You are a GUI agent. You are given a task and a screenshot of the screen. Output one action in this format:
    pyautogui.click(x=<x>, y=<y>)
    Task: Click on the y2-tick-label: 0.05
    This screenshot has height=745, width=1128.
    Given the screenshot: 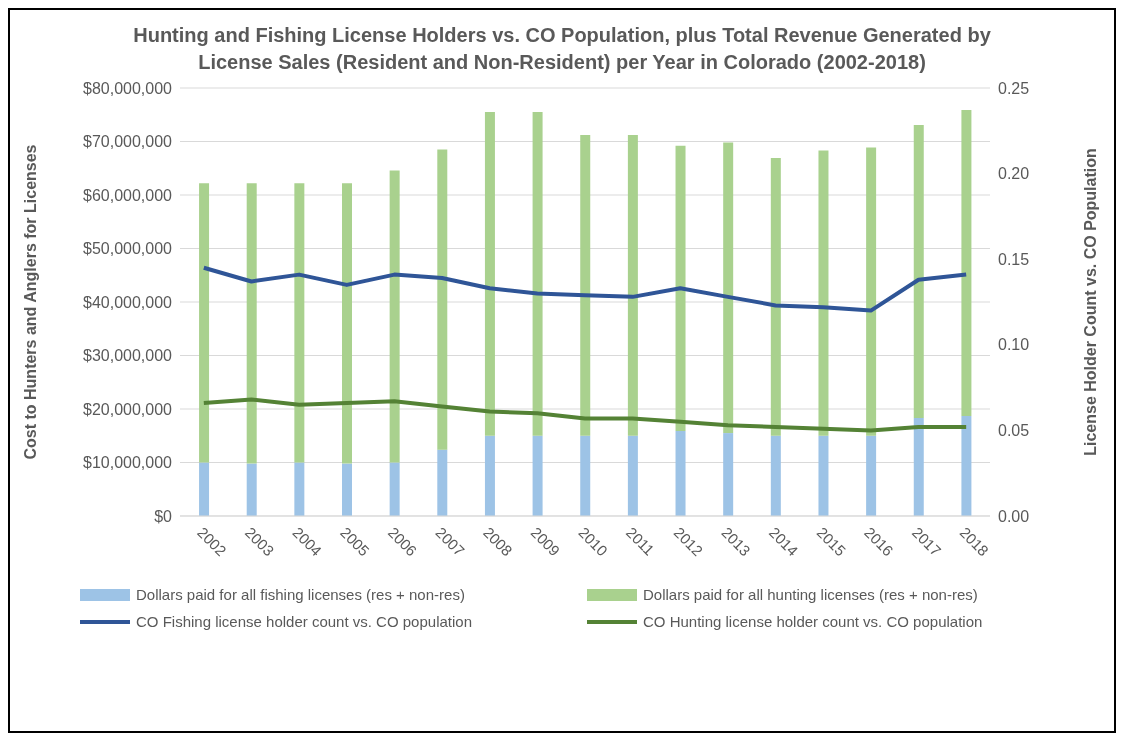 What is the action you would take?
    pyautogui.click(x=1014, y=431)
    